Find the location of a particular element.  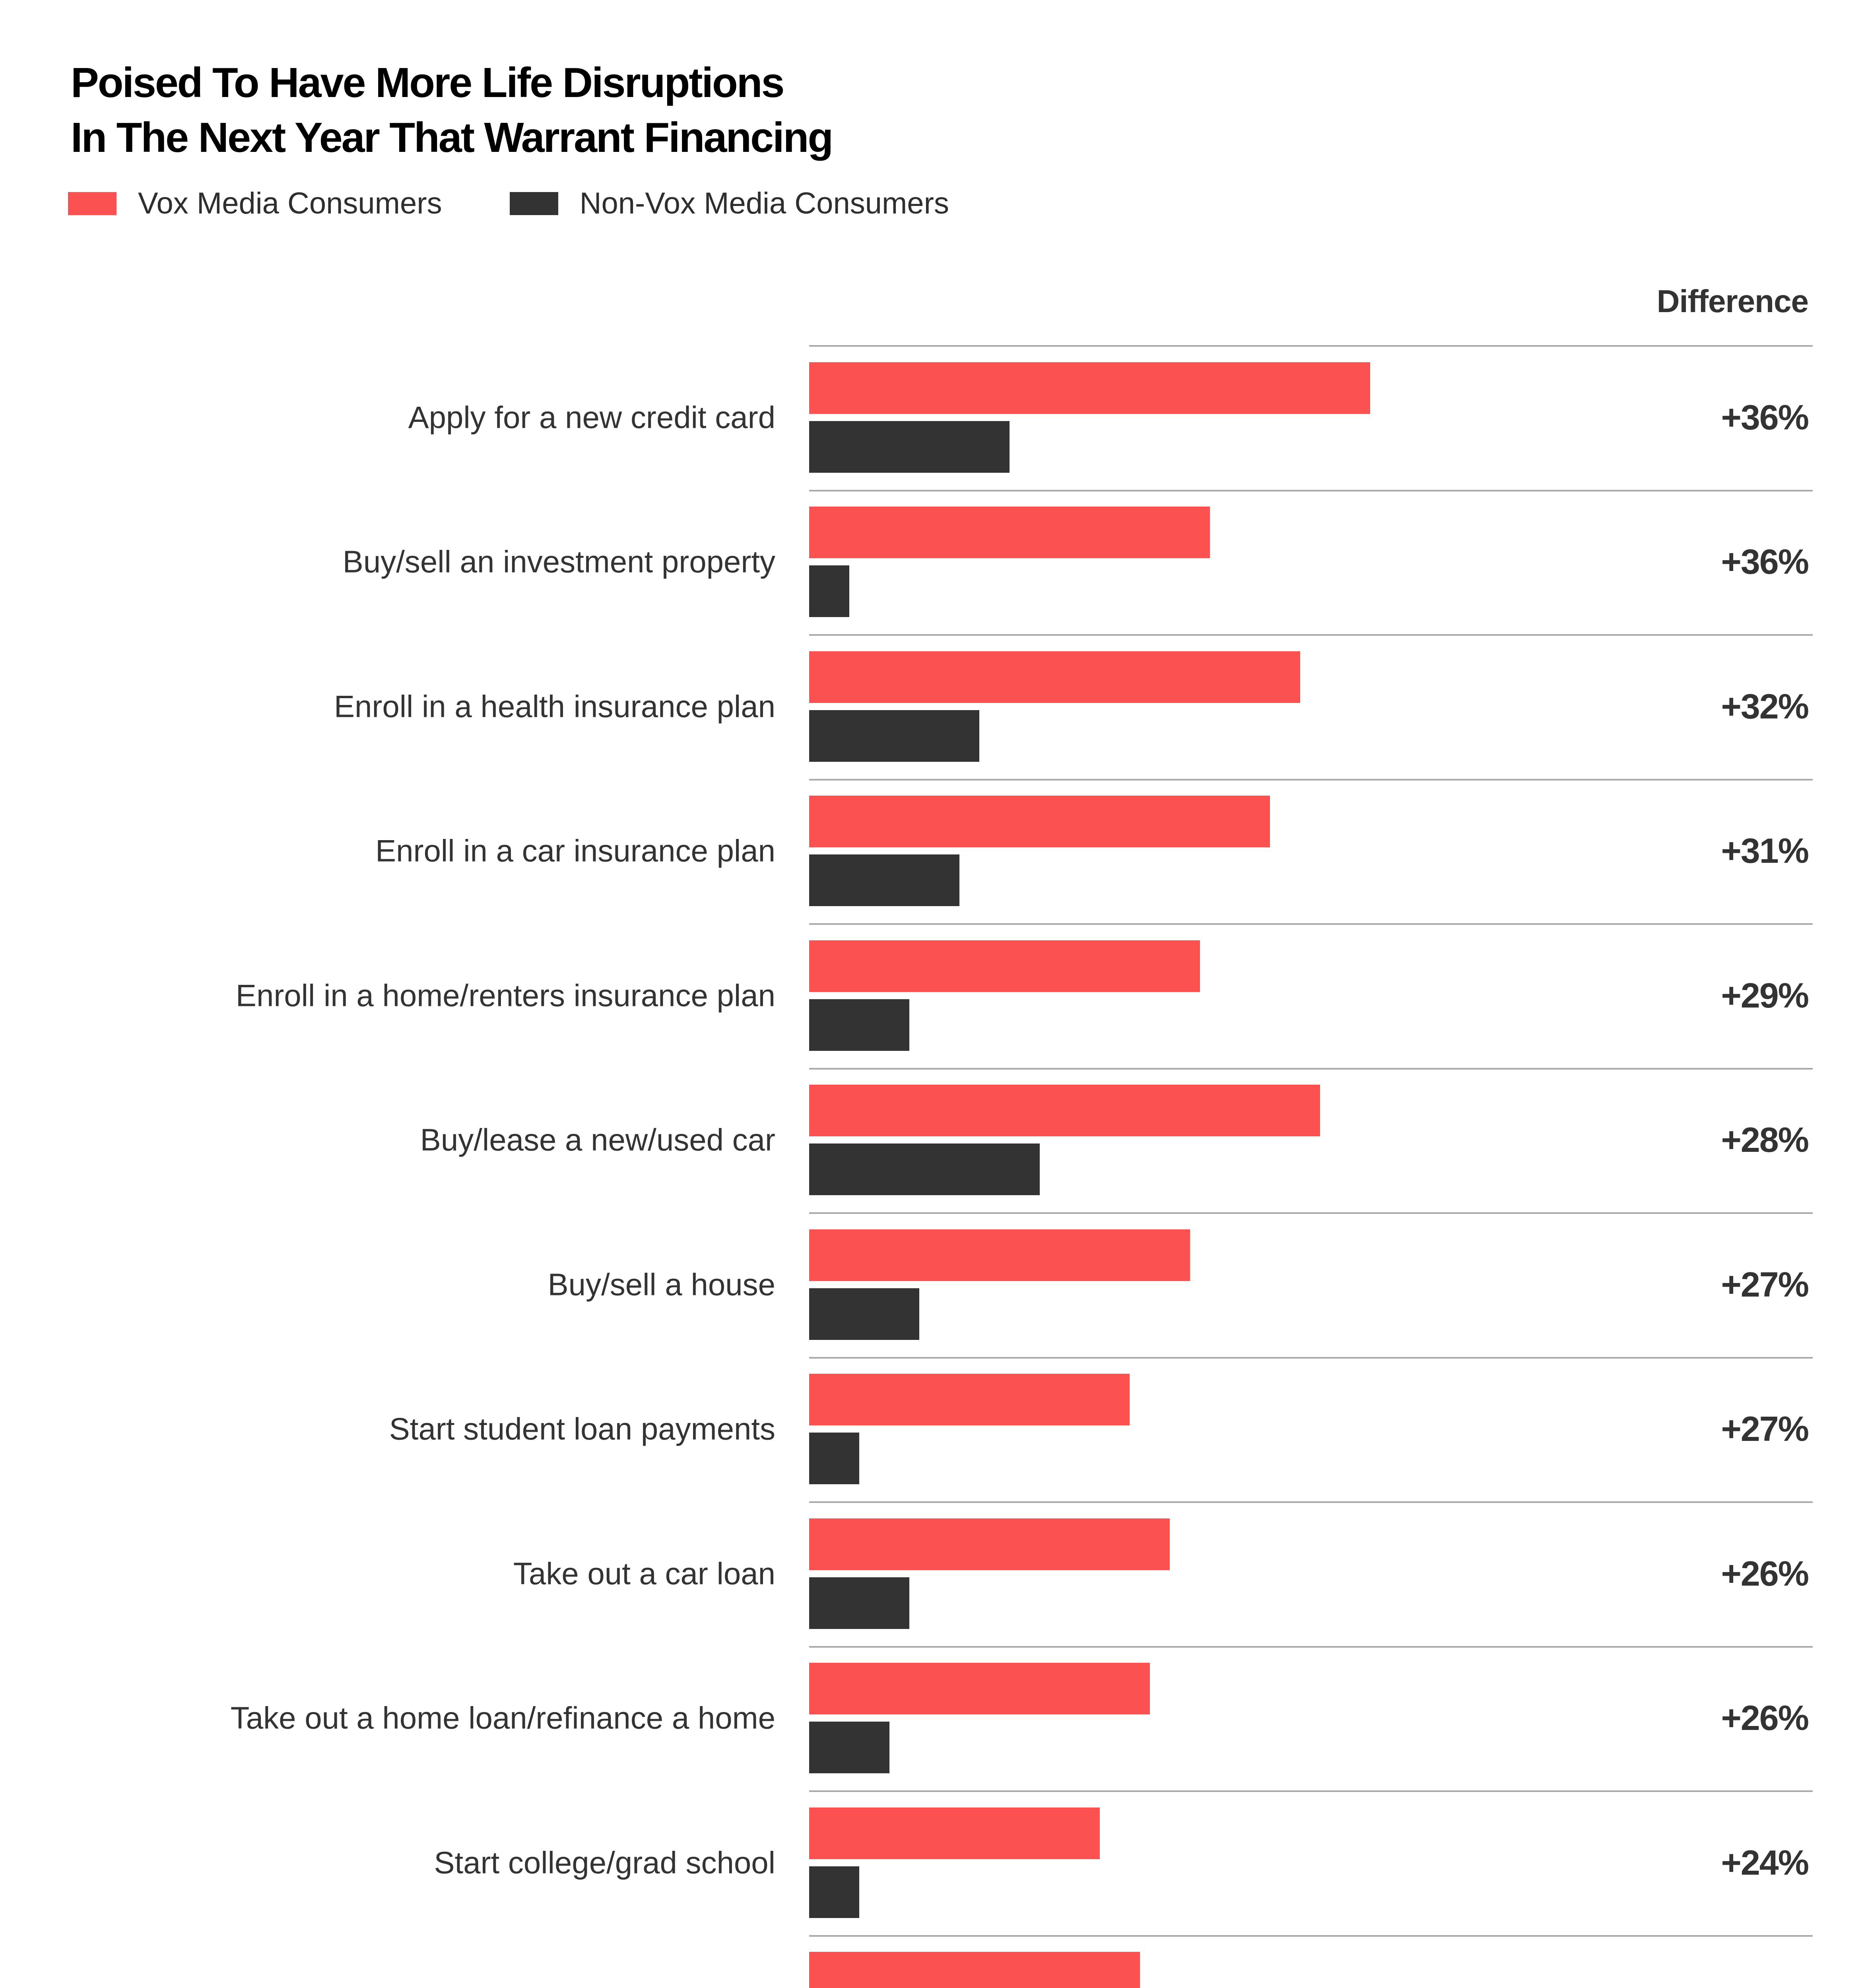

chart-row: Move to a new city+23% is located at coordinates (932, 1961).